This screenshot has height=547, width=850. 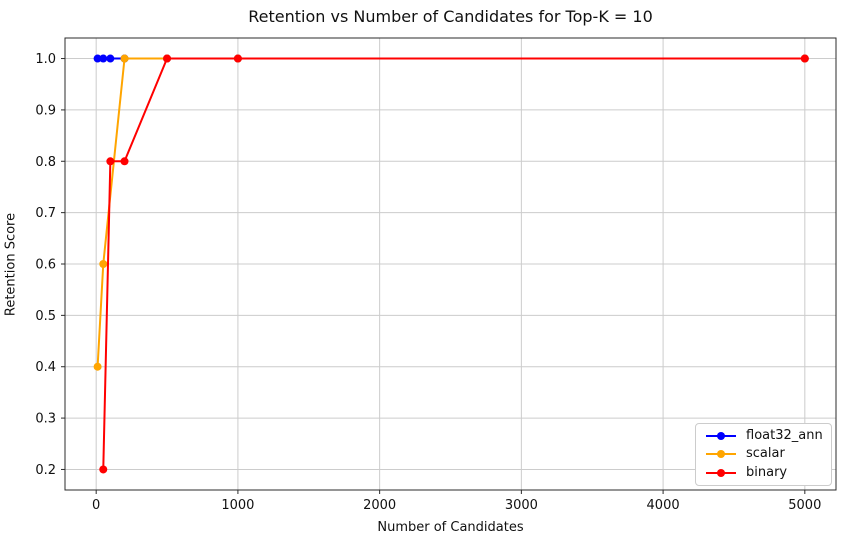 I want to click on legend-marker-binary, so click(x=721, y=472).